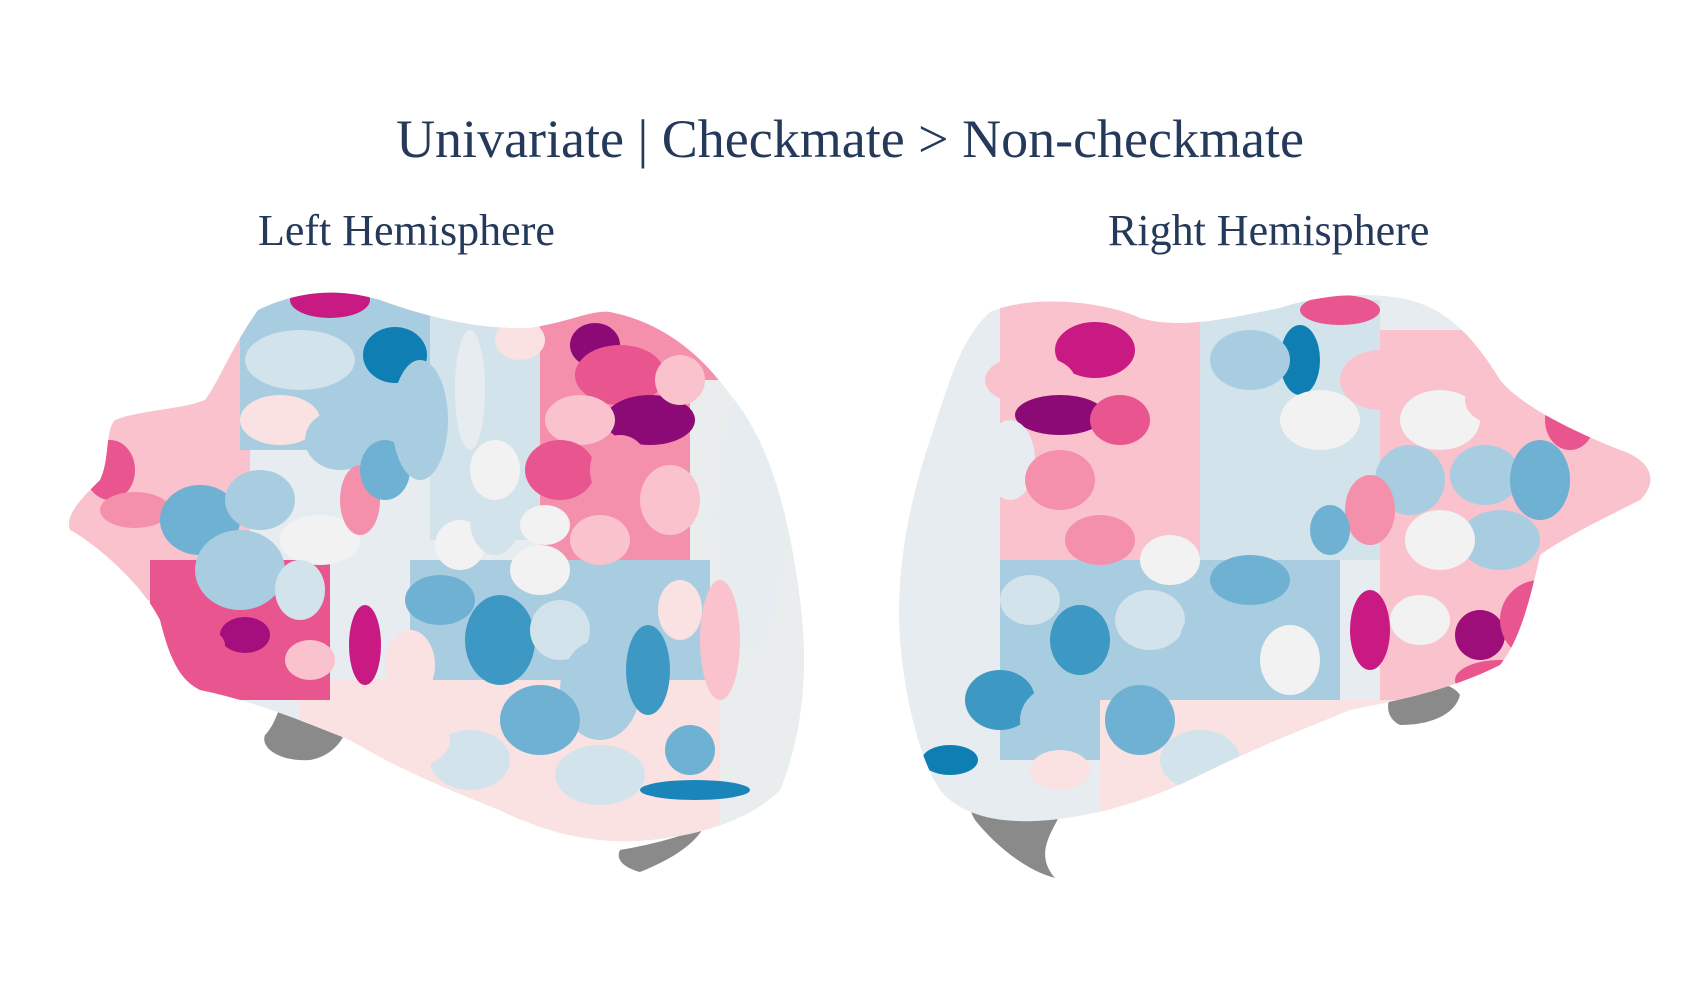 Image resolution: width=1700 pixels, height=1000 pixels. Describe the element at coordinates (850, 139) in the screenshot. I see `figure-title: Univariate | Checkmate > Non-checkmate` at that location.